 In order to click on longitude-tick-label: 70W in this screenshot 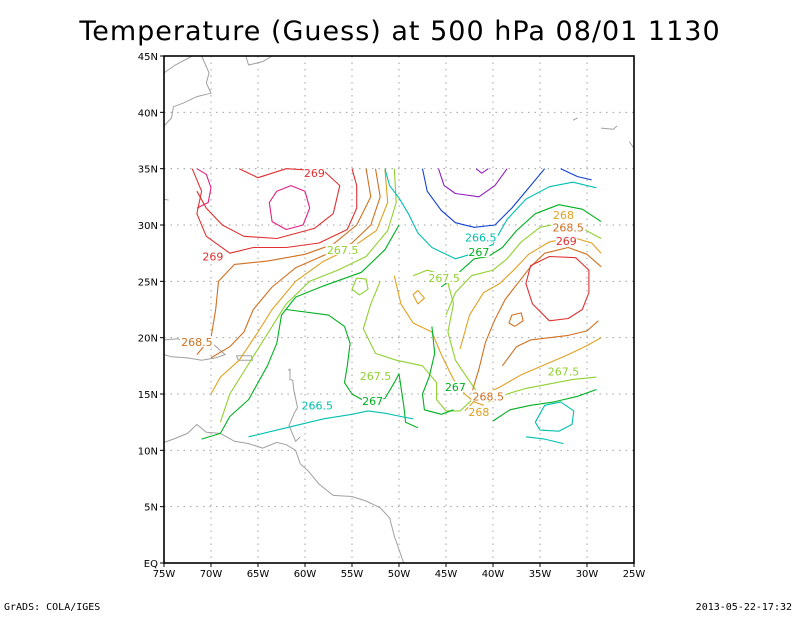, I will do `click(211, 574)`.